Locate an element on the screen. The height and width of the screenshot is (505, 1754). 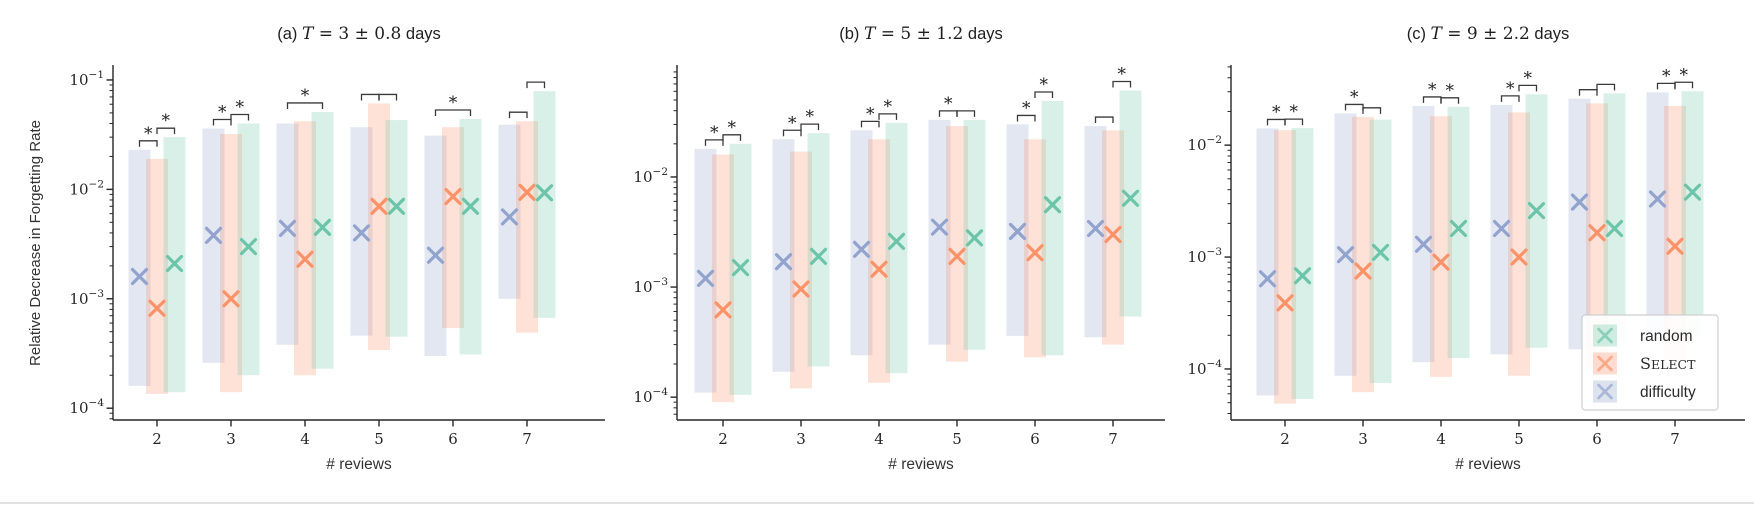
bar-select-x4 is located at coordinates (305, 248).